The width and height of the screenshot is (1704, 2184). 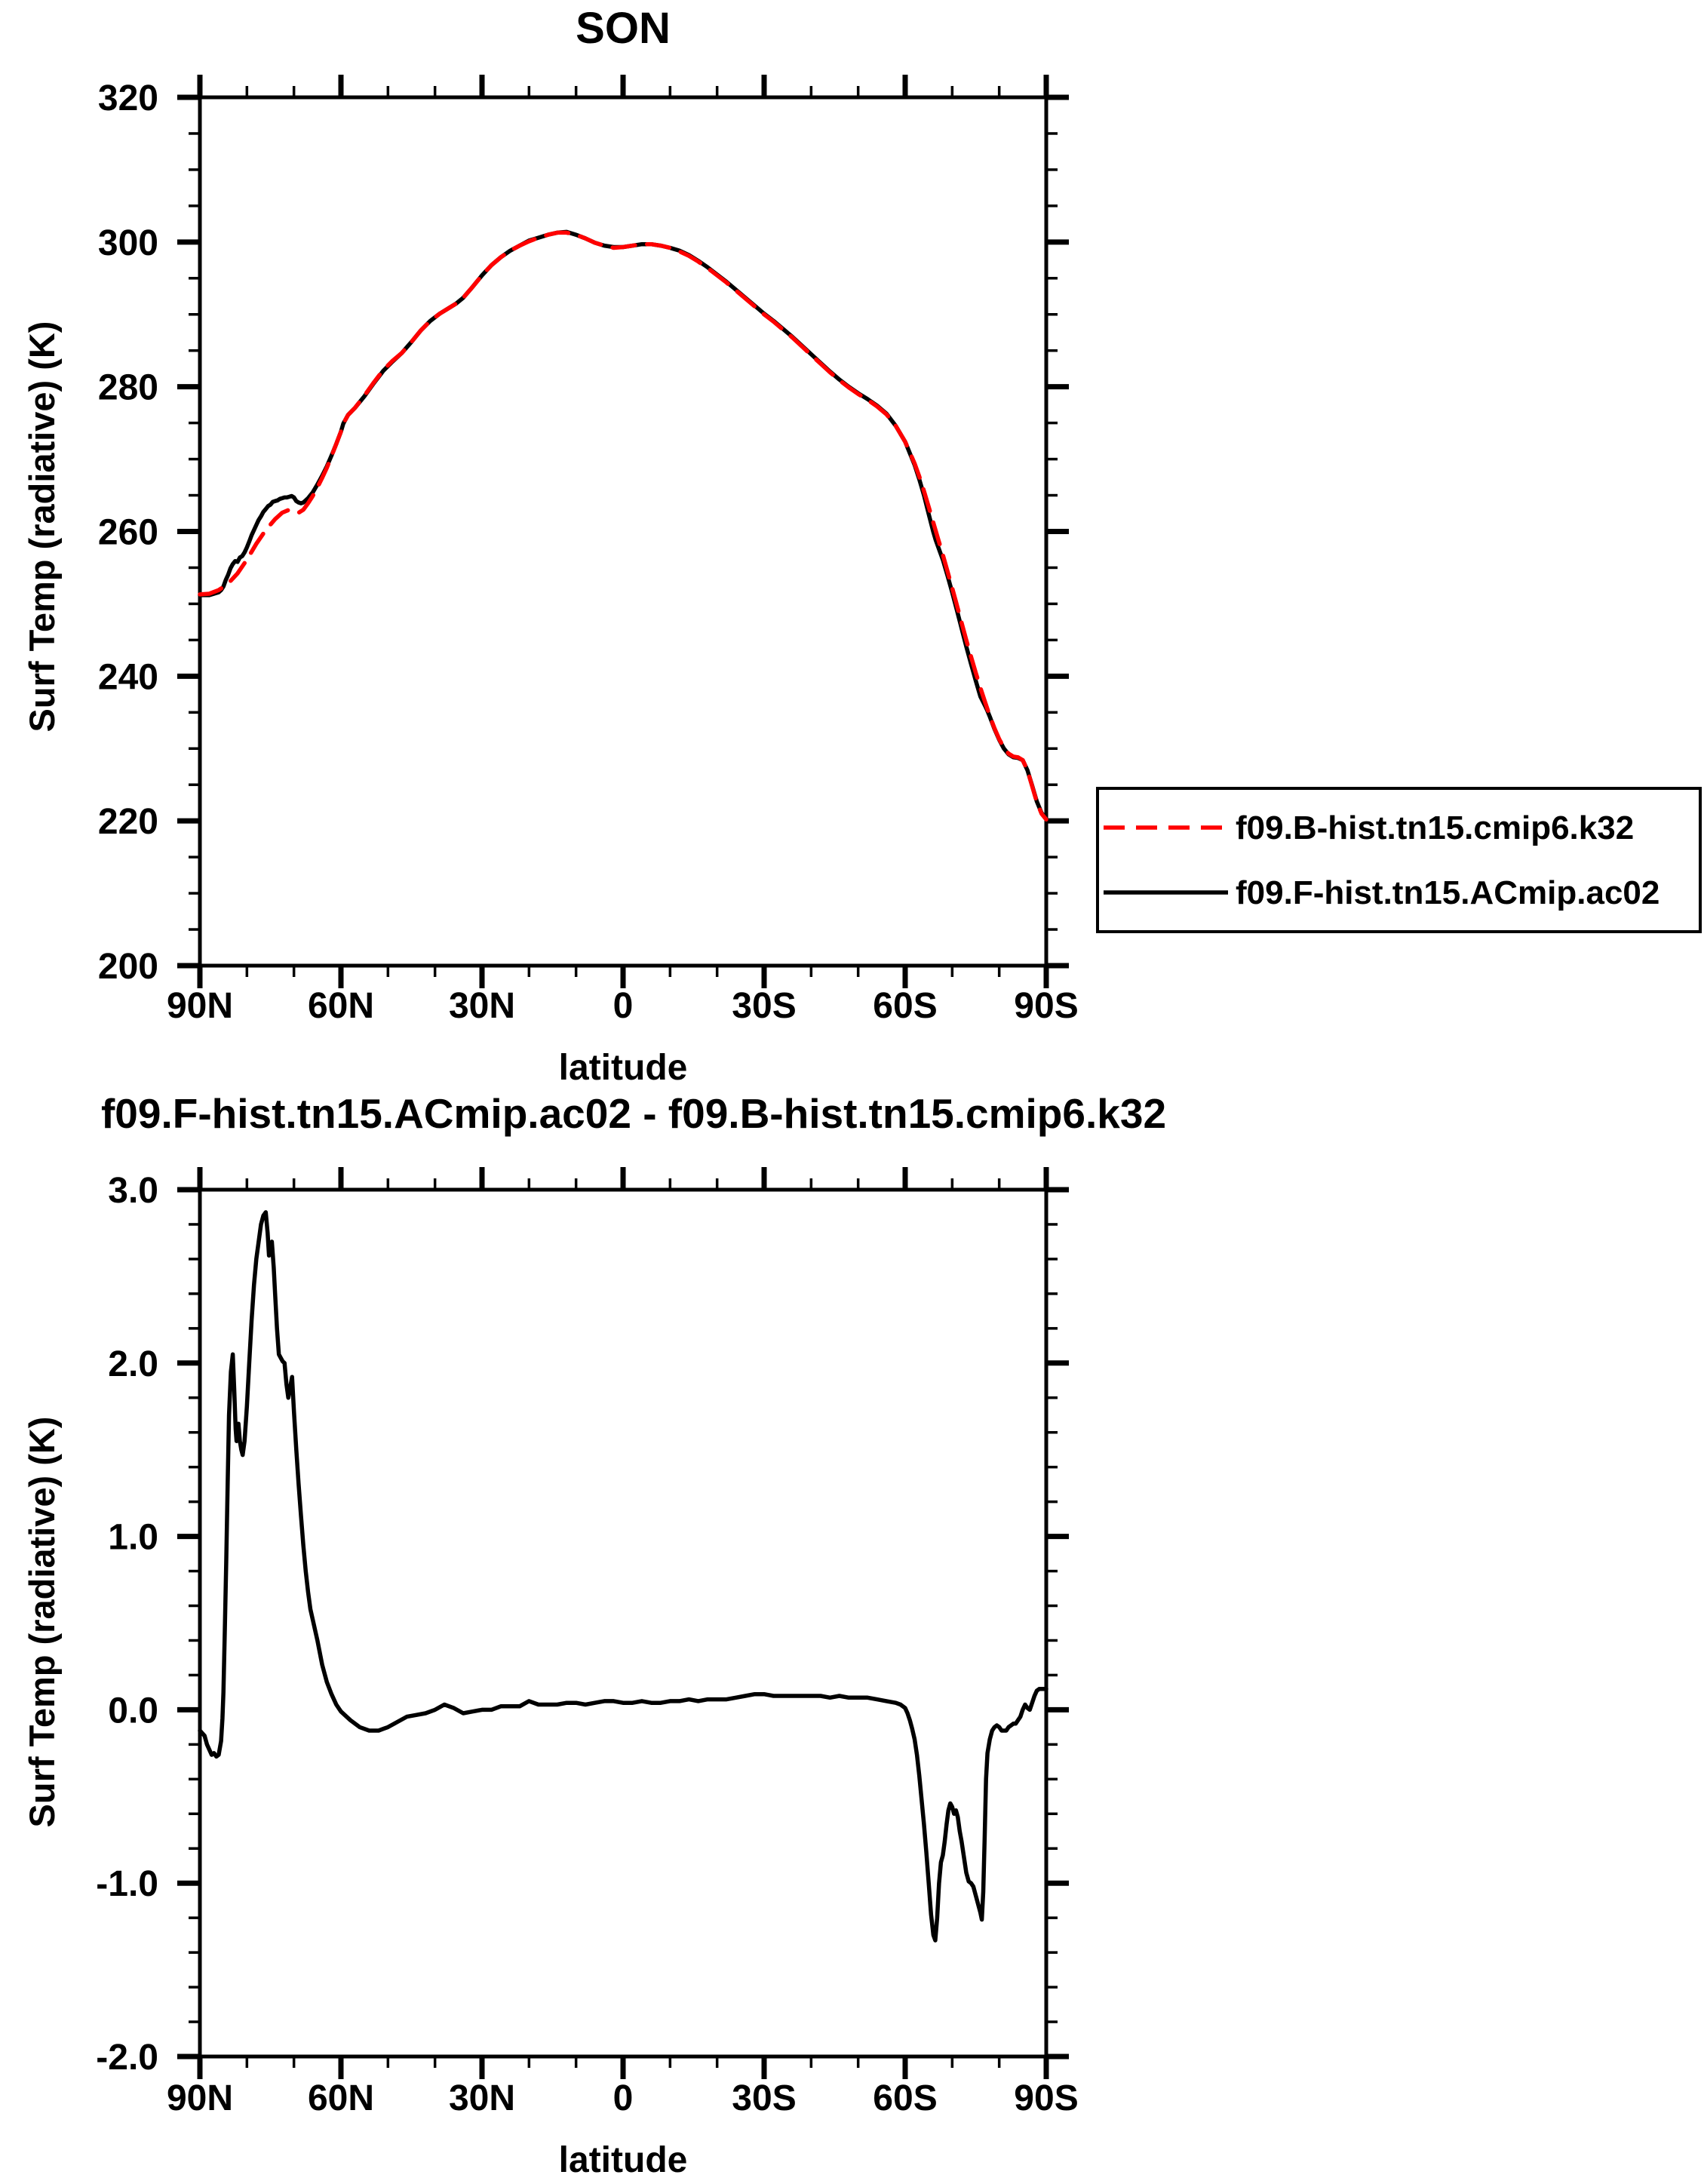 I want to click on legend-label: f09.B-hist.tn15.cmip6.k32, so click(x=1435, y=827).